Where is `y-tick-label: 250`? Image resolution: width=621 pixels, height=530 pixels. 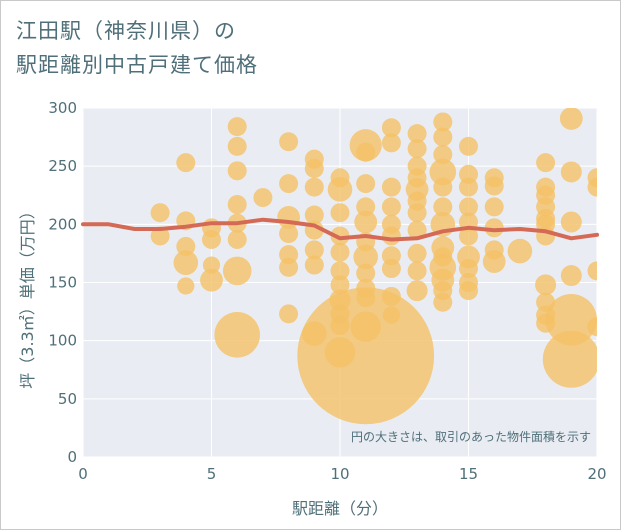 y-tick-label: 250 is located at coordinates (62, 166).